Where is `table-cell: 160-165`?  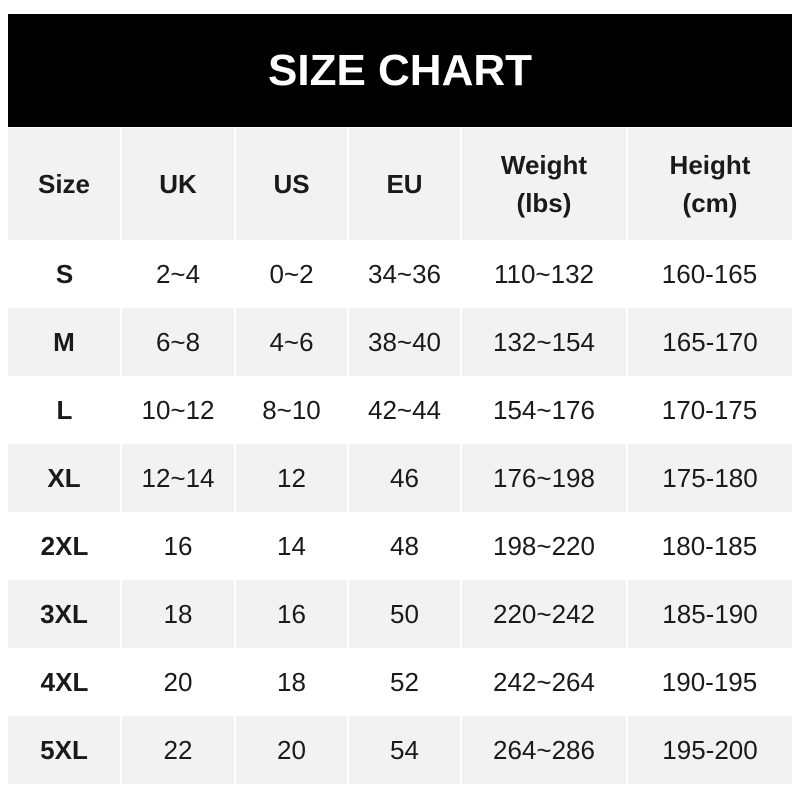
table-cell: 160-165 is located at coordinates (709, 273).